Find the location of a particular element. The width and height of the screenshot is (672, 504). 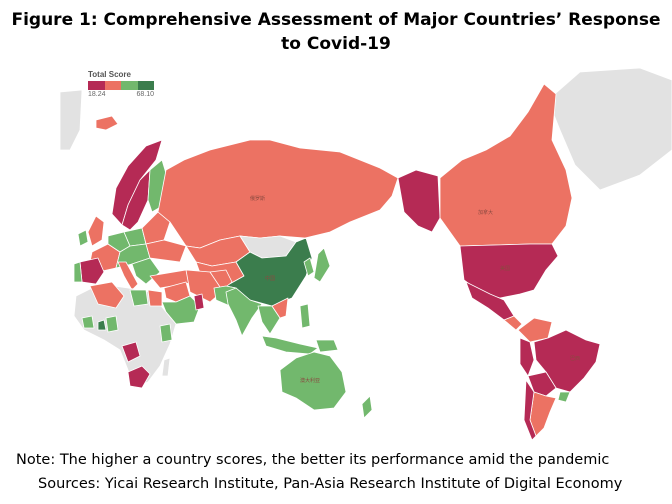

madagascar is located at coordinates (166, 367).